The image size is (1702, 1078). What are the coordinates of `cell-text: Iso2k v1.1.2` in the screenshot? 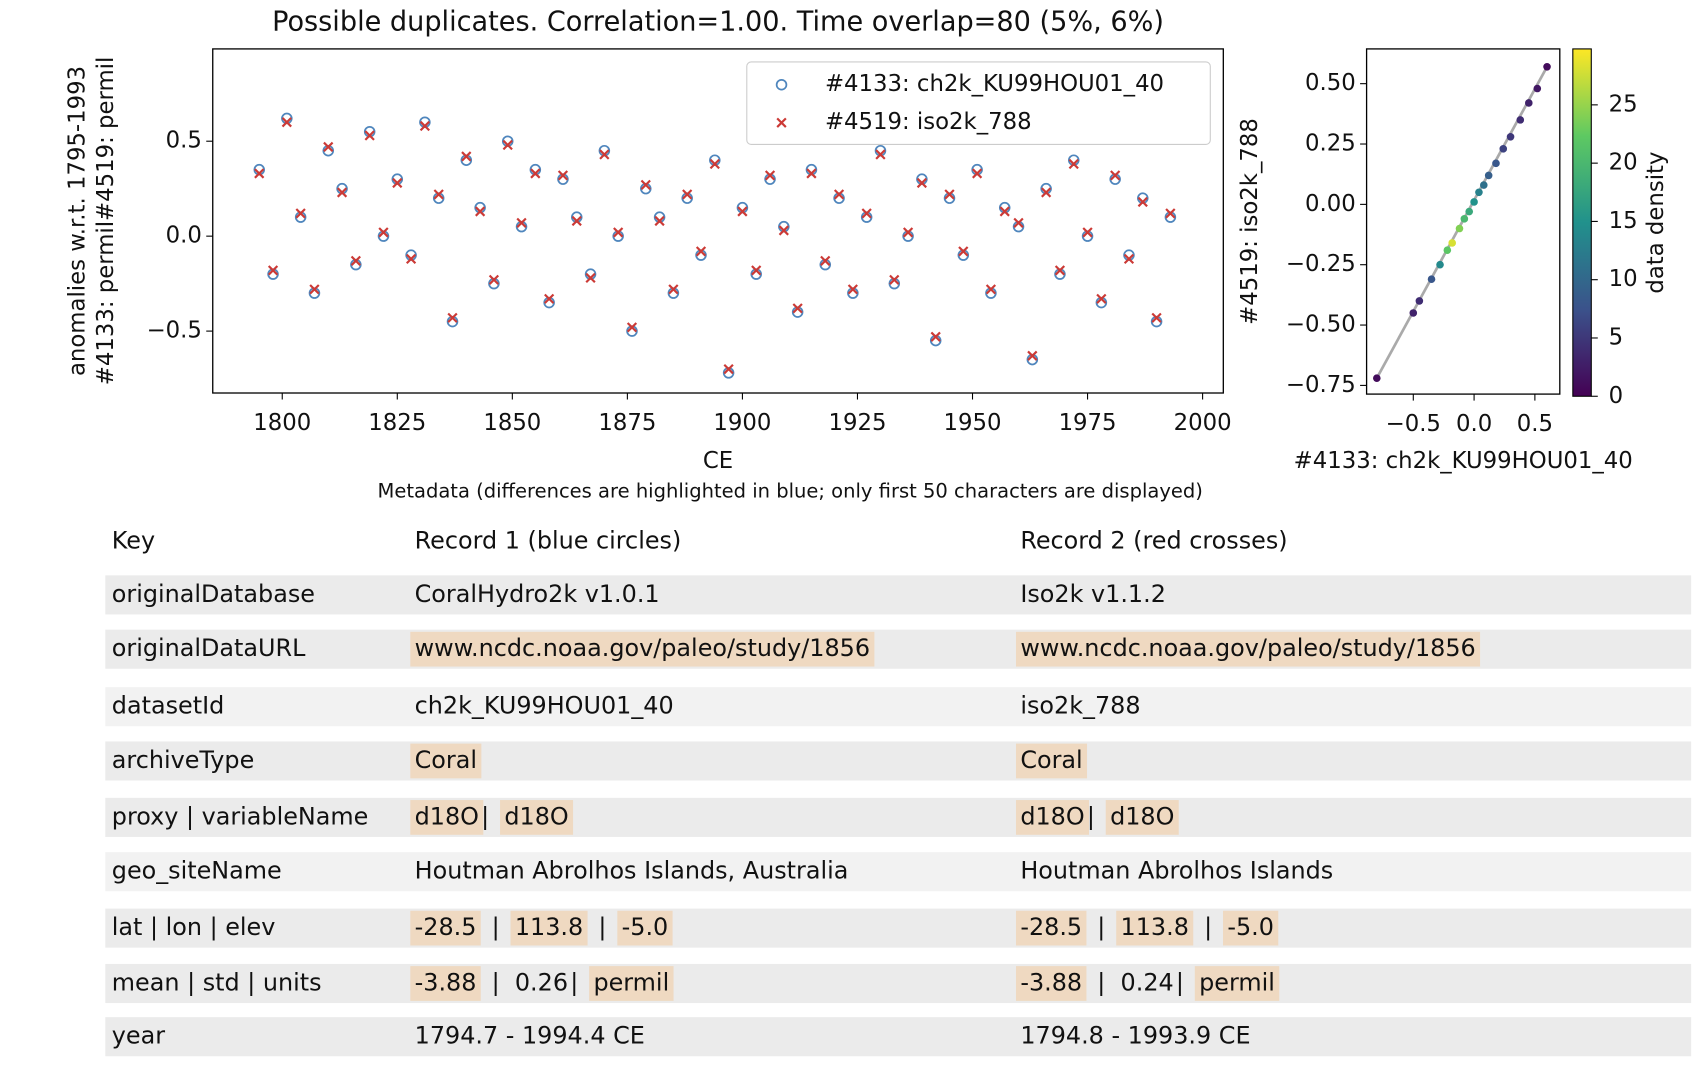 It's located at (1093, 594).